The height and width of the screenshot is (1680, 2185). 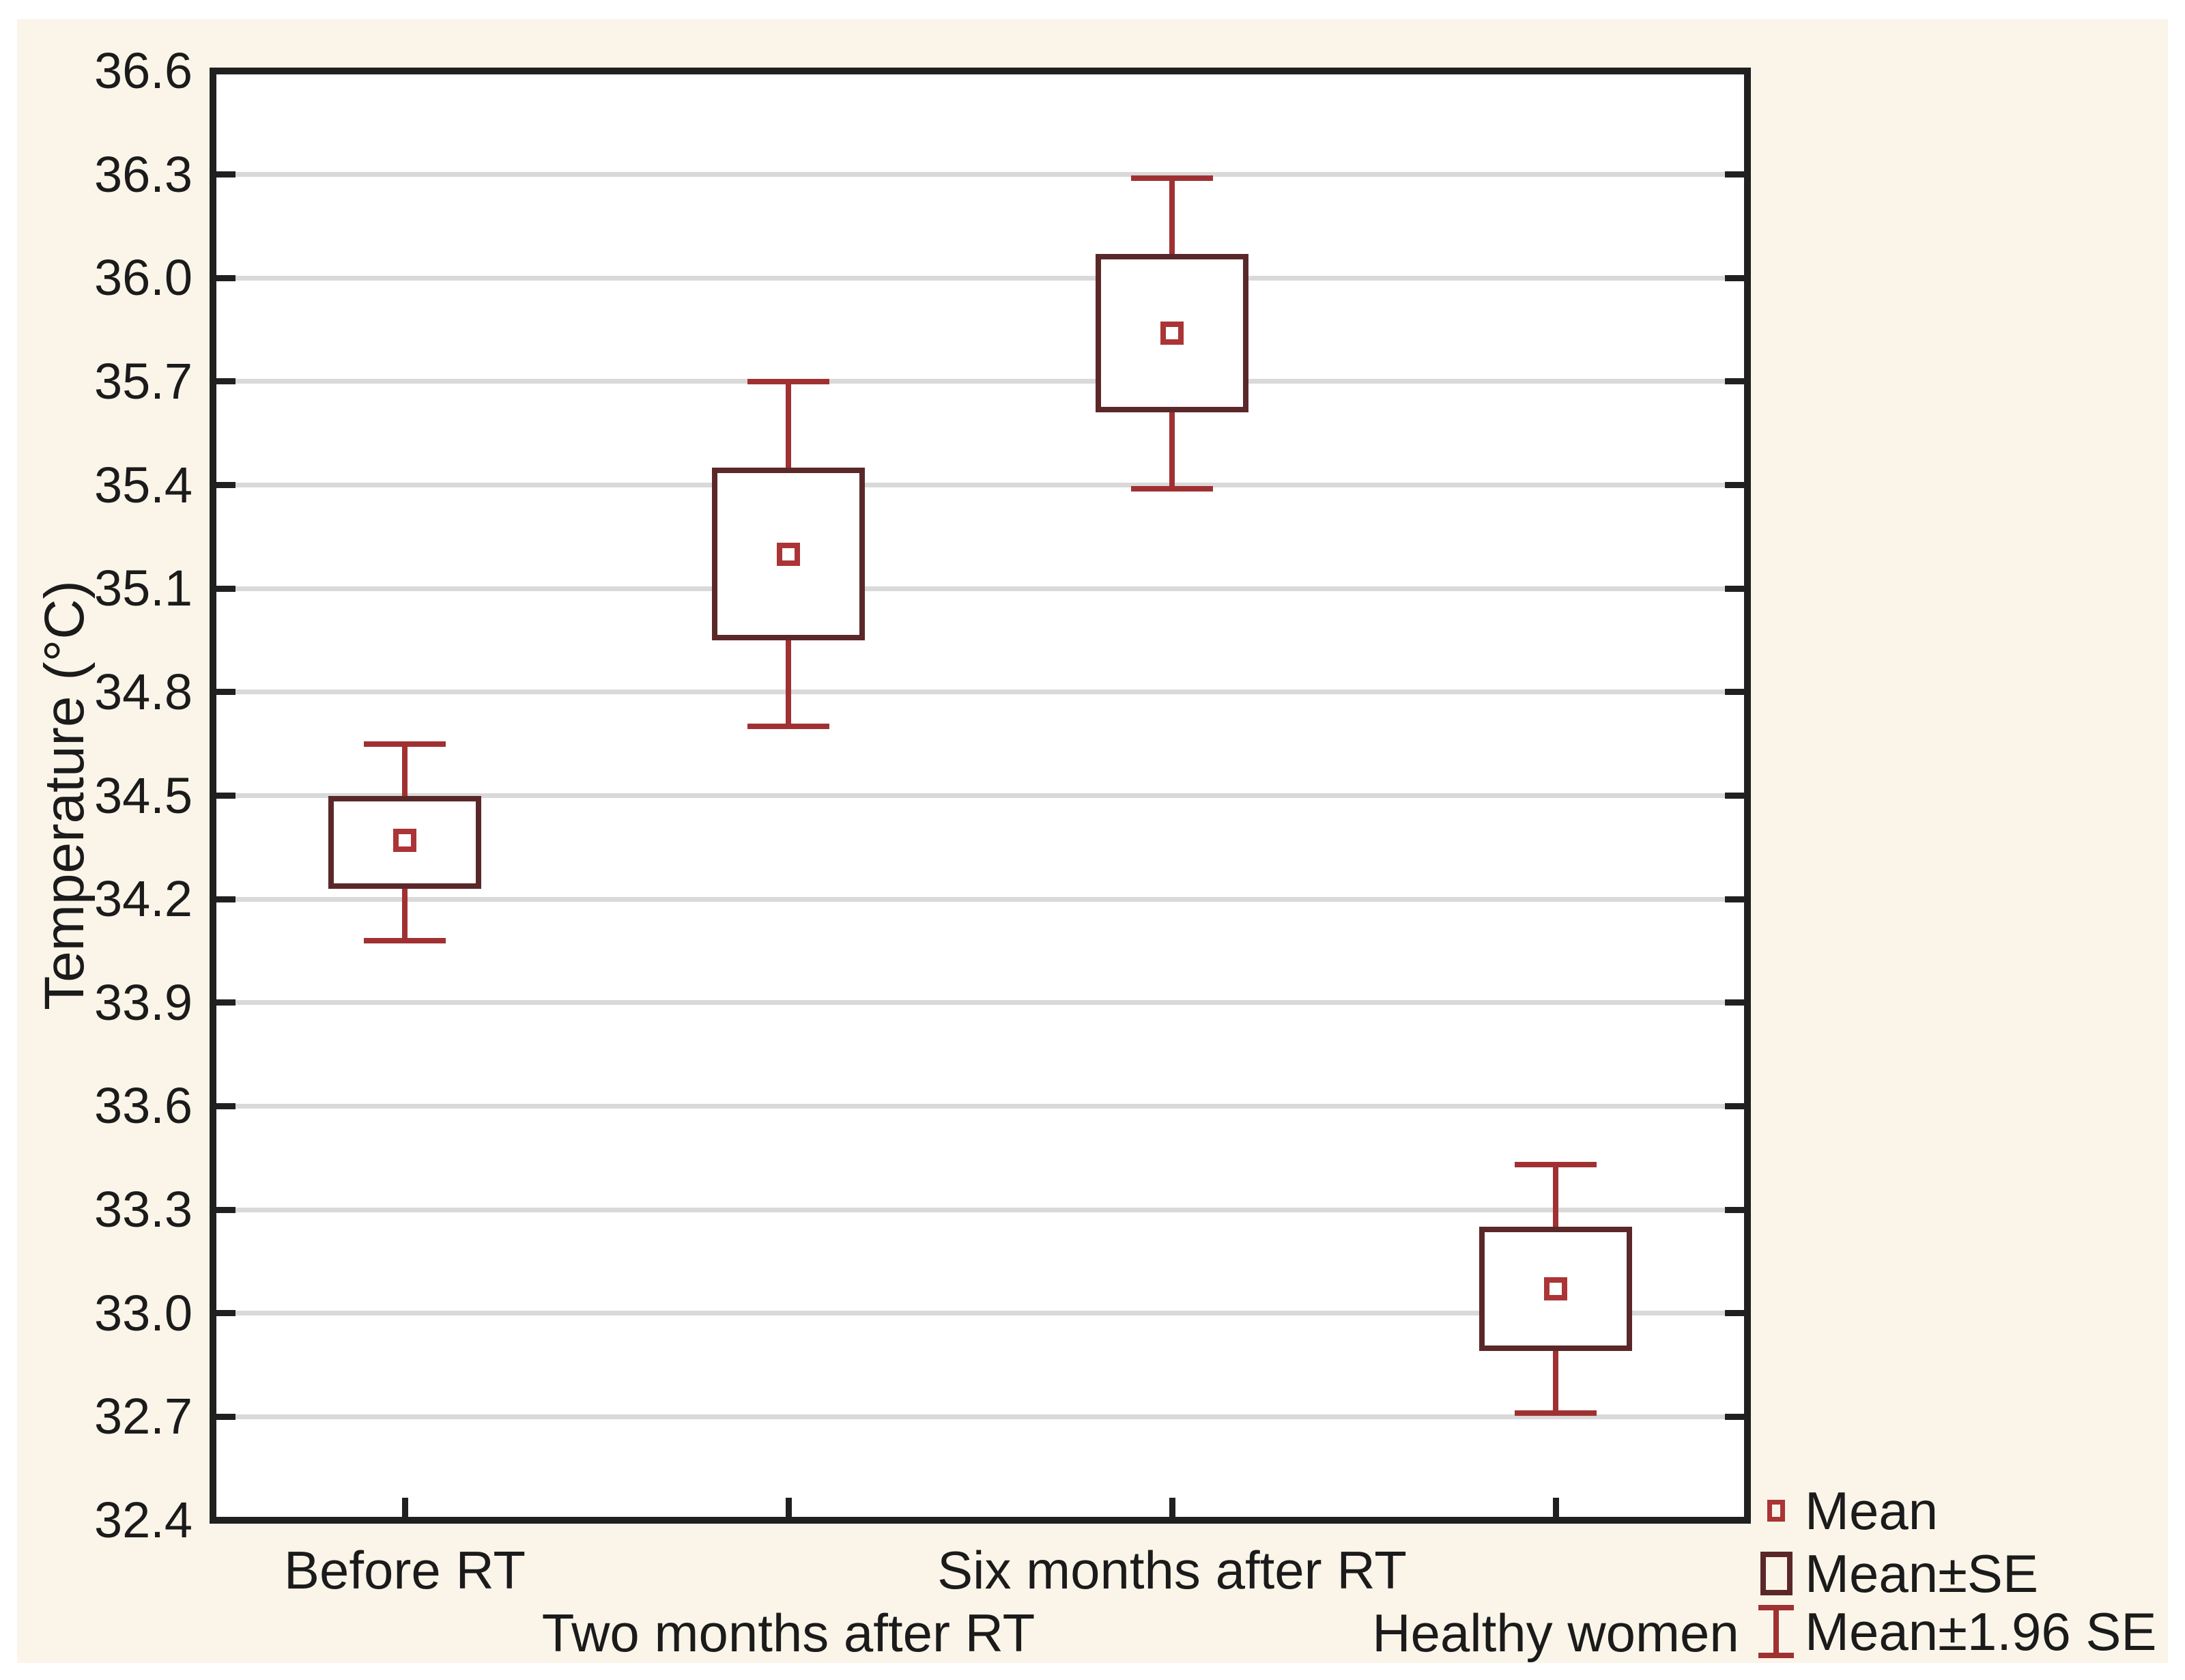 I want to click on x-category-label: Six months after RT, so click(x=1172, y=1570).